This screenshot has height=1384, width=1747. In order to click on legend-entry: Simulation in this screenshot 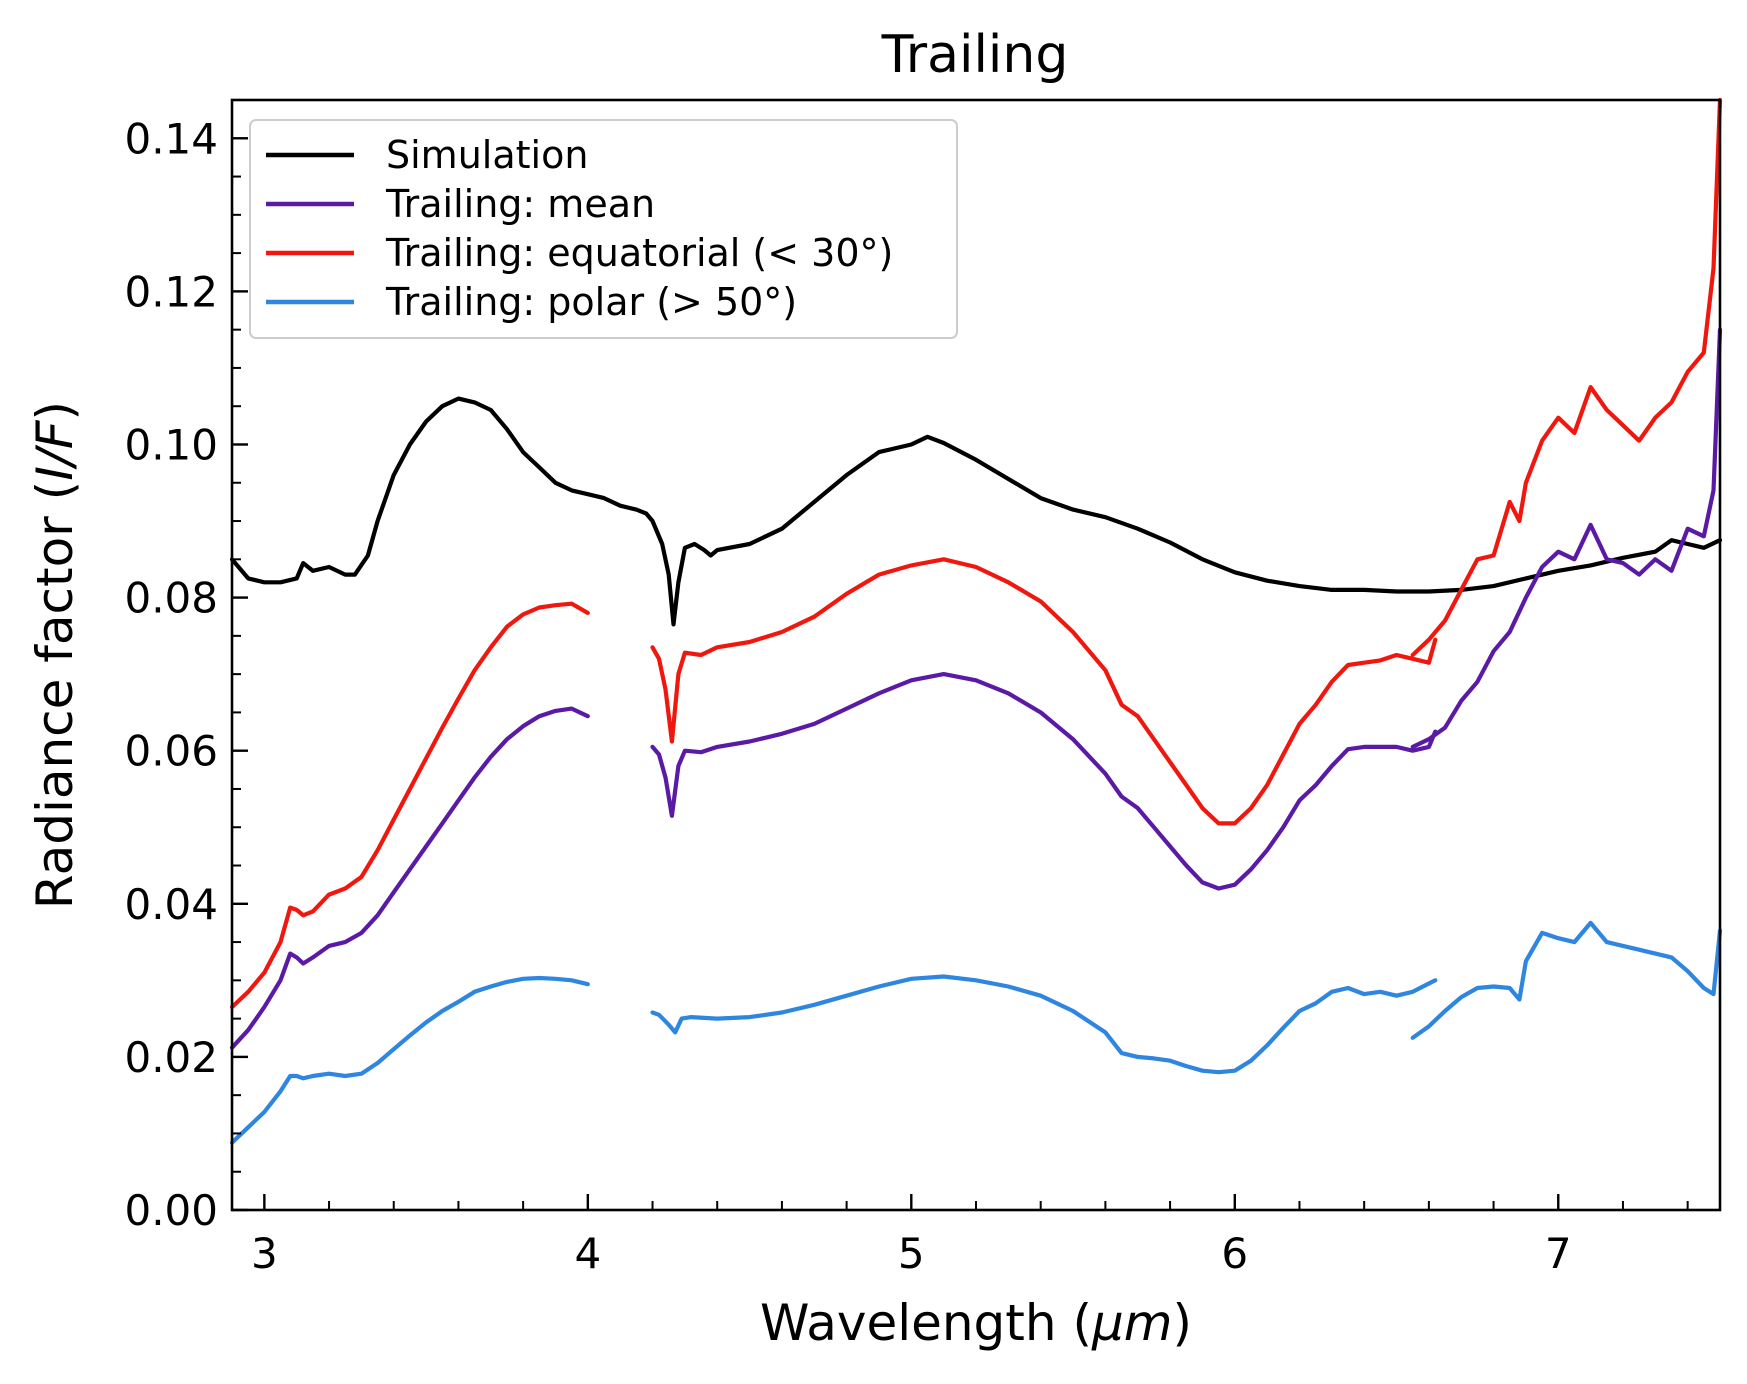, I will do `click(487, 155)`.